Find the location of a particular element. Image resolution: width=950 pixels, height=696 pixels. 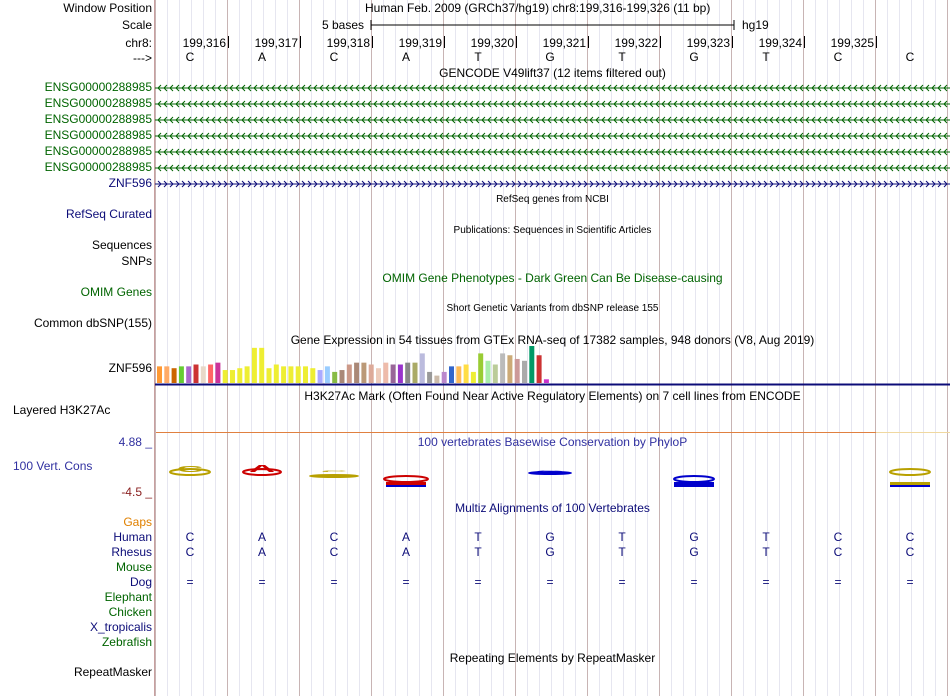

conservation-label: 100 Vert. Cons is located at coordinates (53, 466).